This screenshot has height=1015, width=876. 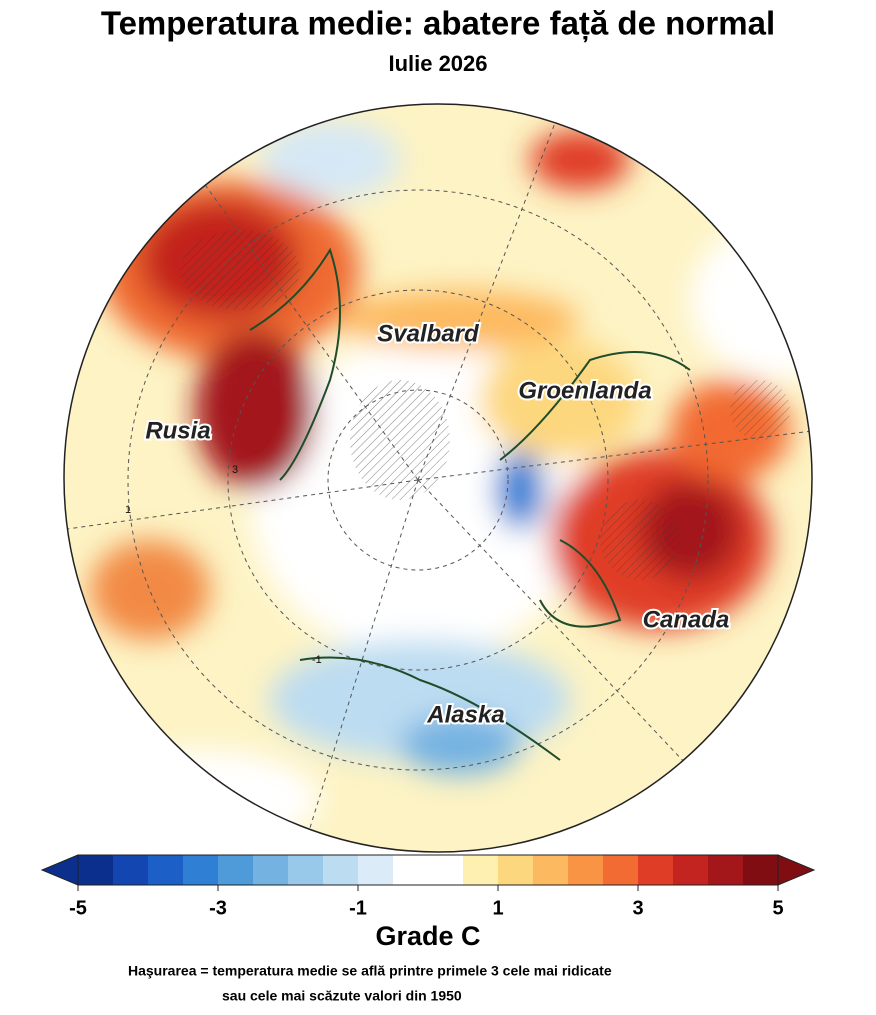 I want to click on footnote: sau cele mai scăzute valori din 1950, so click(x=342, y=996).